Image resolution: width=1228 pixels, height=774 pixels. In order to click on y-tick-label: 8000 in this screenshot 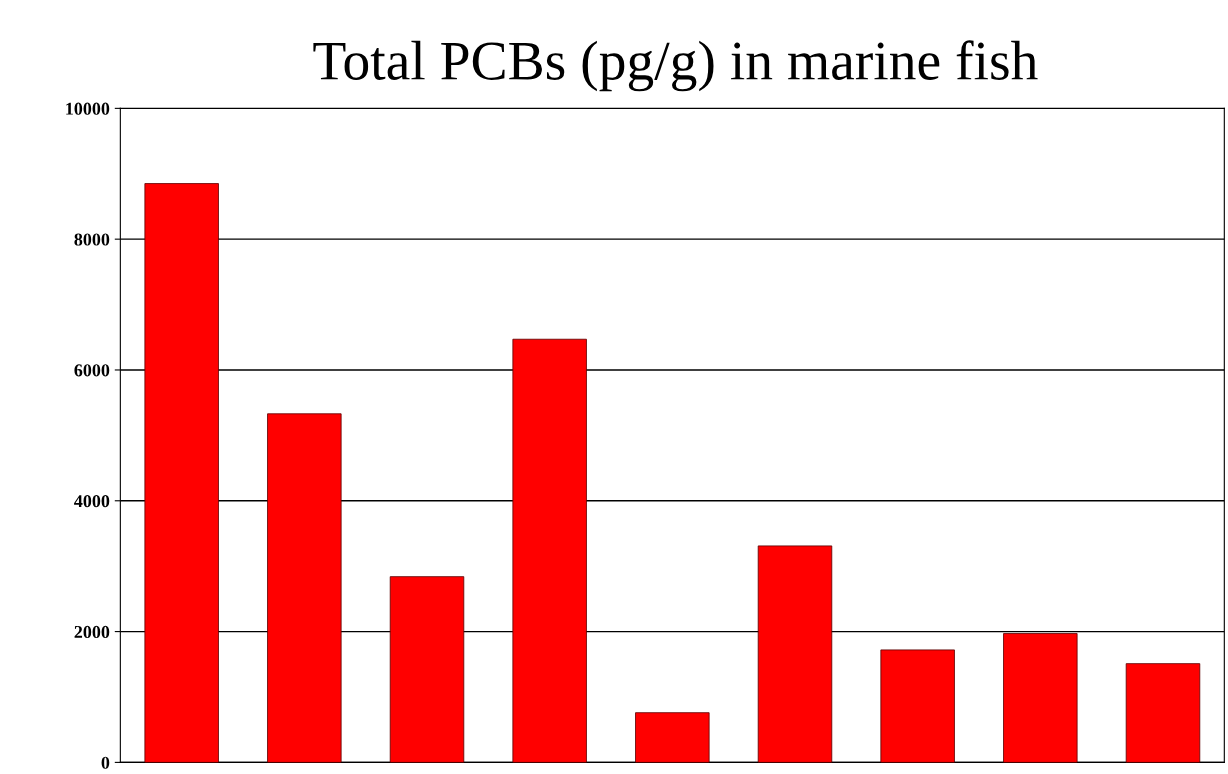, I will do `click(92, 239)`.